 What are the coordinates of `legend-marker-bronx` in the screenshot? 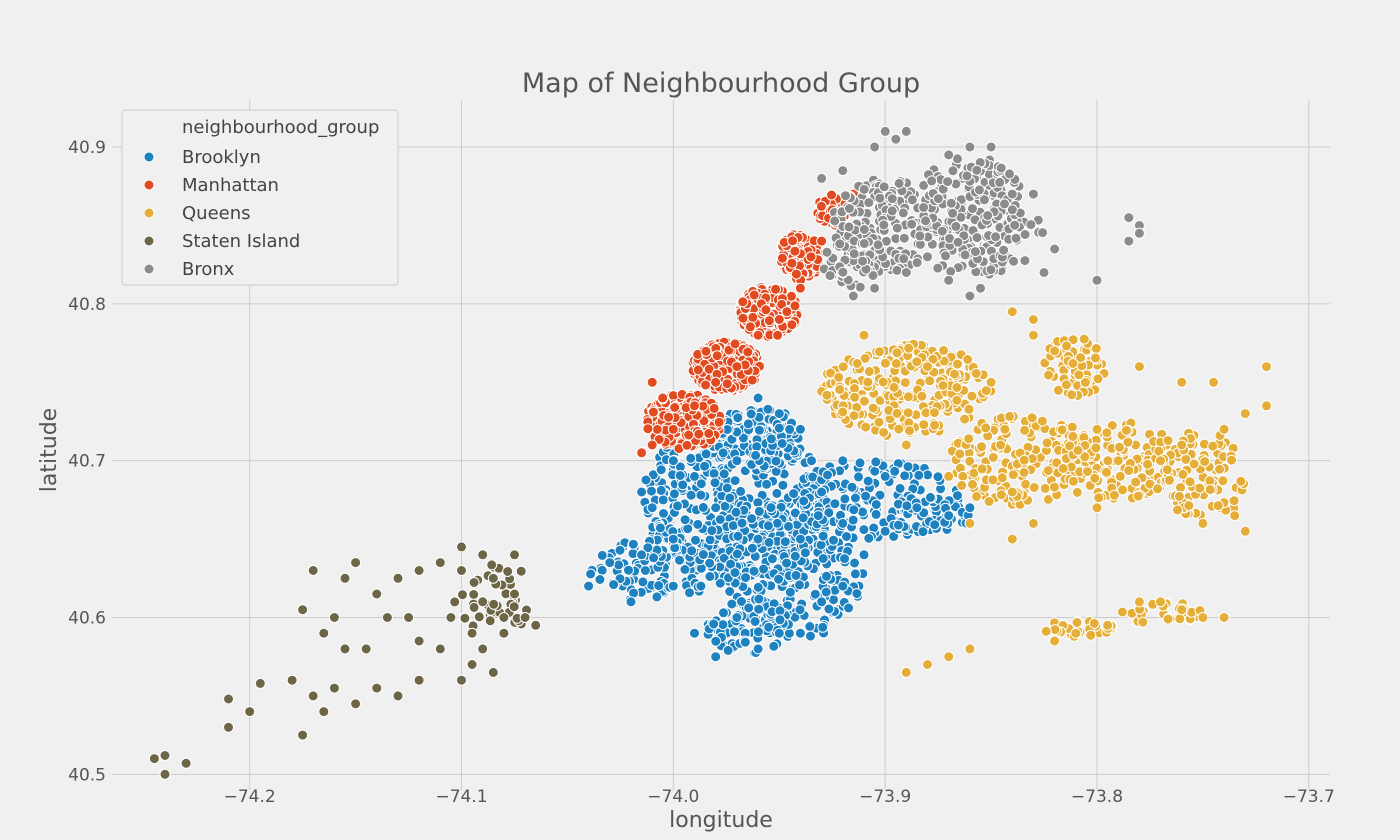 It's located at (149, 269).